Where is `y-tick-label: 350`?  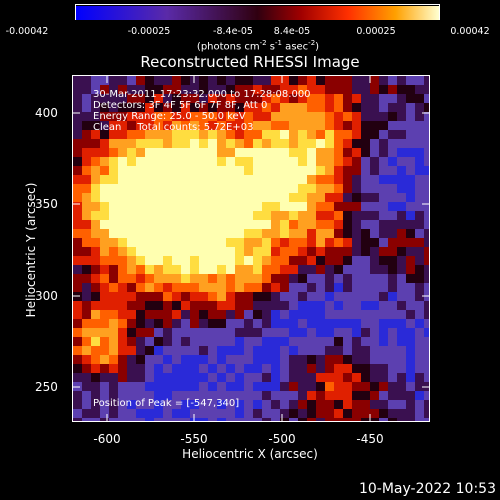
y-tick-label: 350 is located at coordinates (46, 204).